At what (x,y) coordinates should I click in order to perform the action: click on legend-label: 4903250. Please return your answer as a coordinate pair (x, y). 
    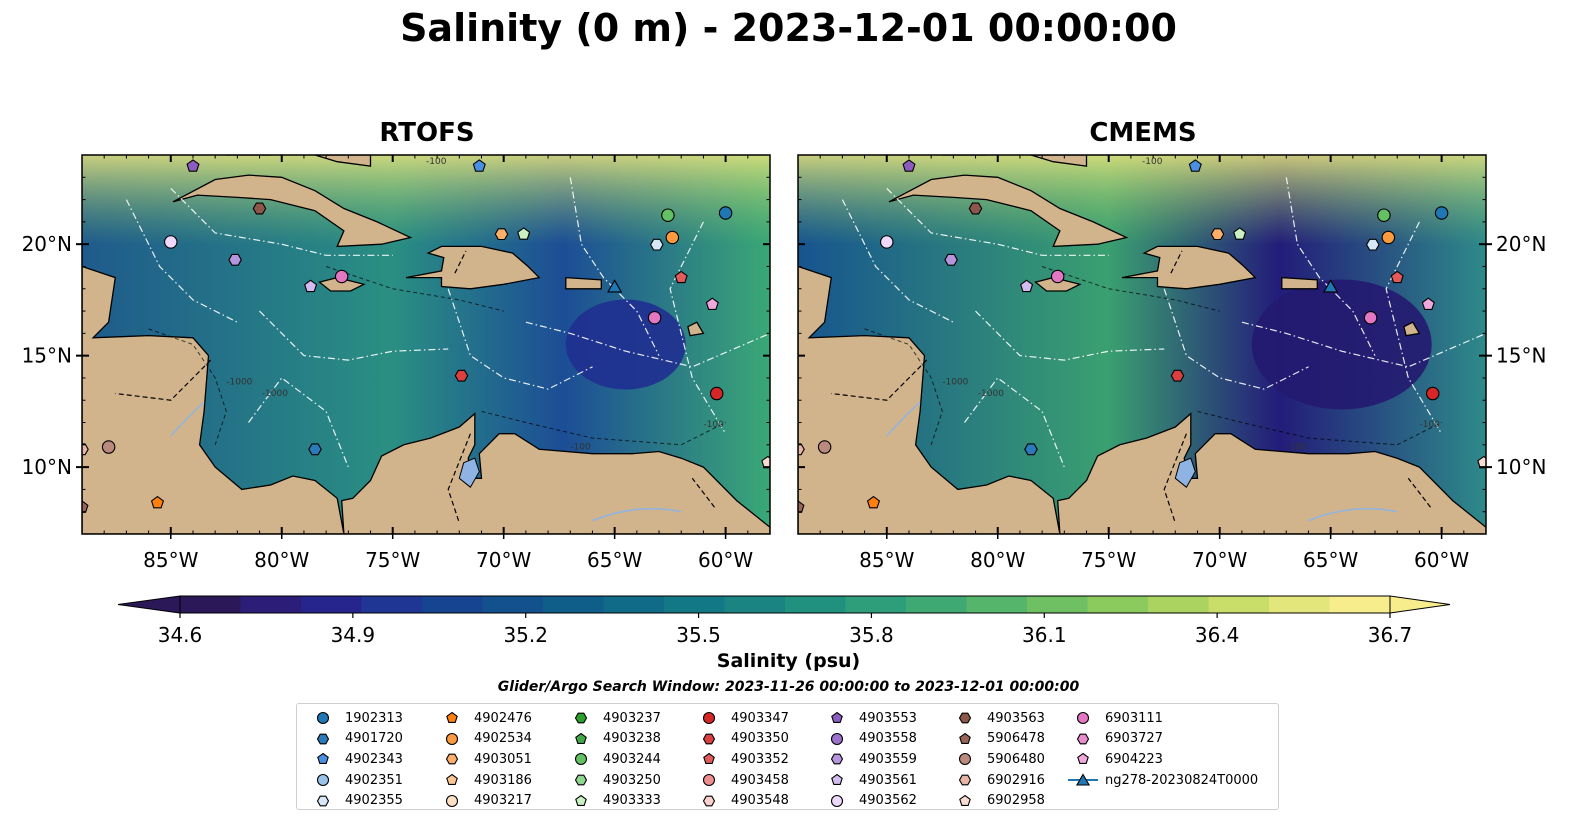
    Looking at the image, I should click on (632, 780).